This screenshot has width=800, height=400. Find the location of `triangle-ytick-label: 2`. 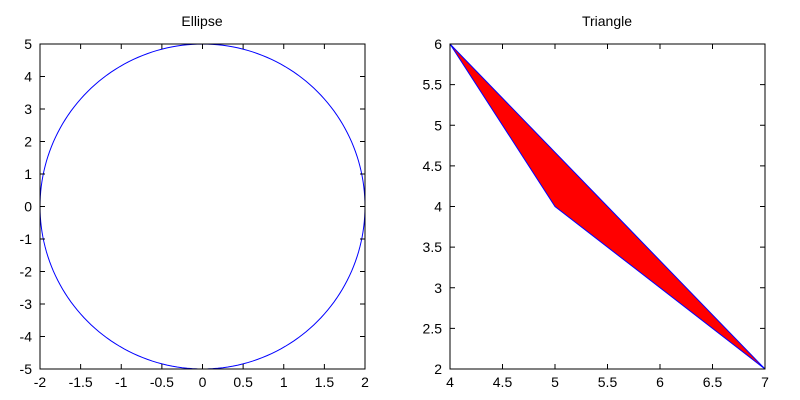

triangle-ytick-label: 2 is located at coordinates (438, 369).